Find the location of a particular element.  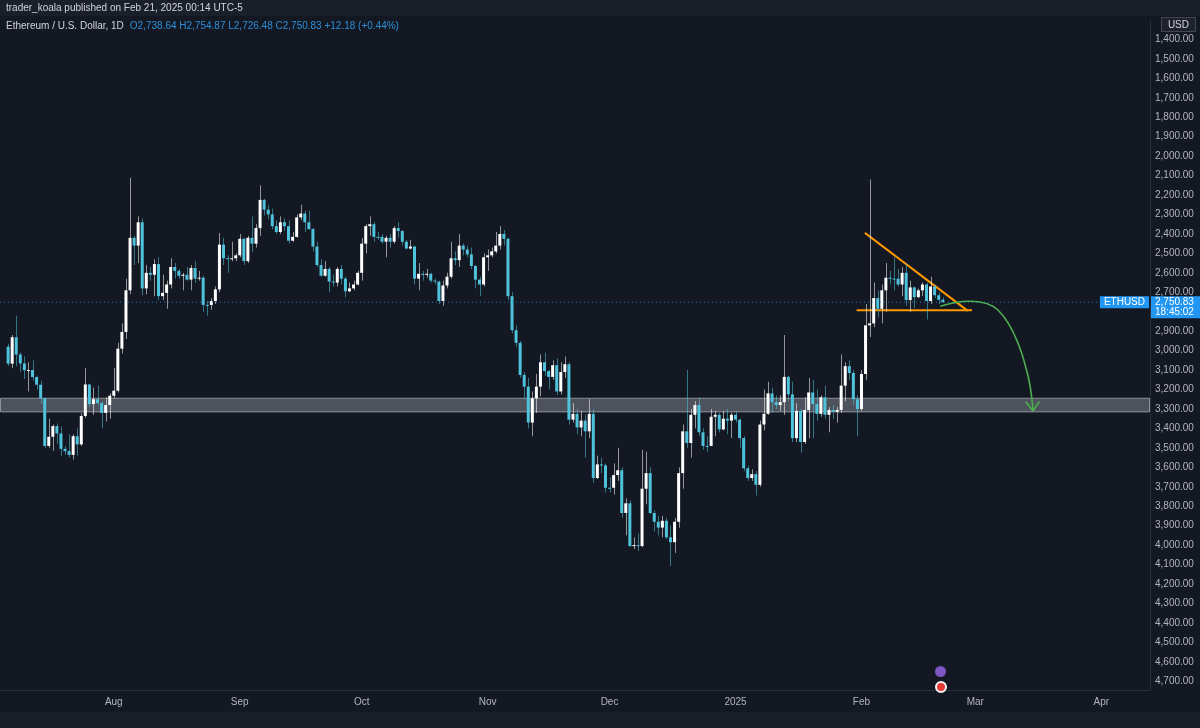

x-tick-label: Mar is located at coordinates (975, 701).